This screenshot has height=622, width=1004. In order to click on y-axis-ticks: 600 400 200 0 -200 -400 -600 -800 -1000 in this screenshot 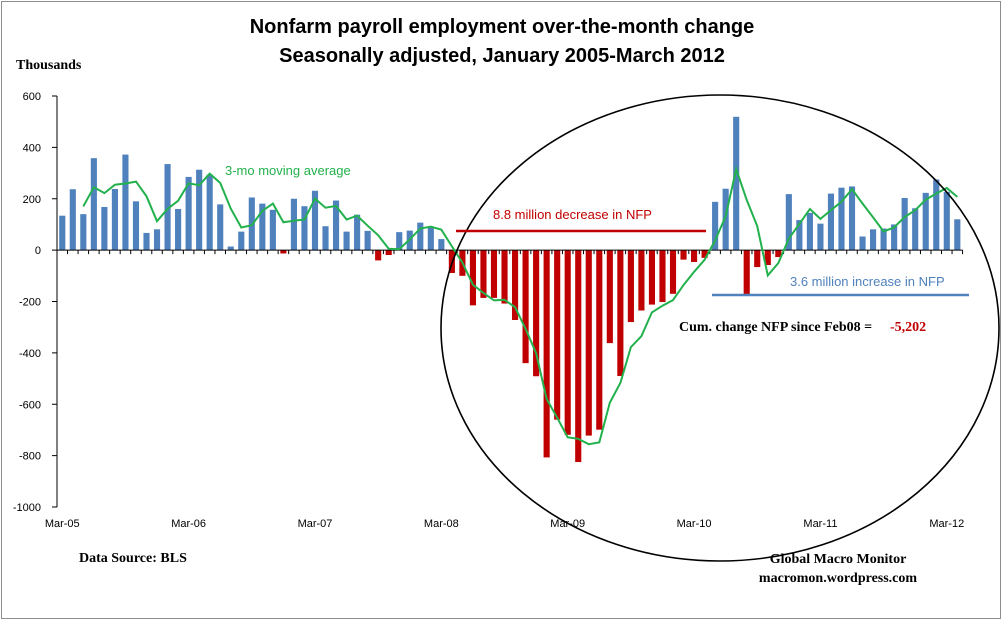, I will do `click(35, 302)`.